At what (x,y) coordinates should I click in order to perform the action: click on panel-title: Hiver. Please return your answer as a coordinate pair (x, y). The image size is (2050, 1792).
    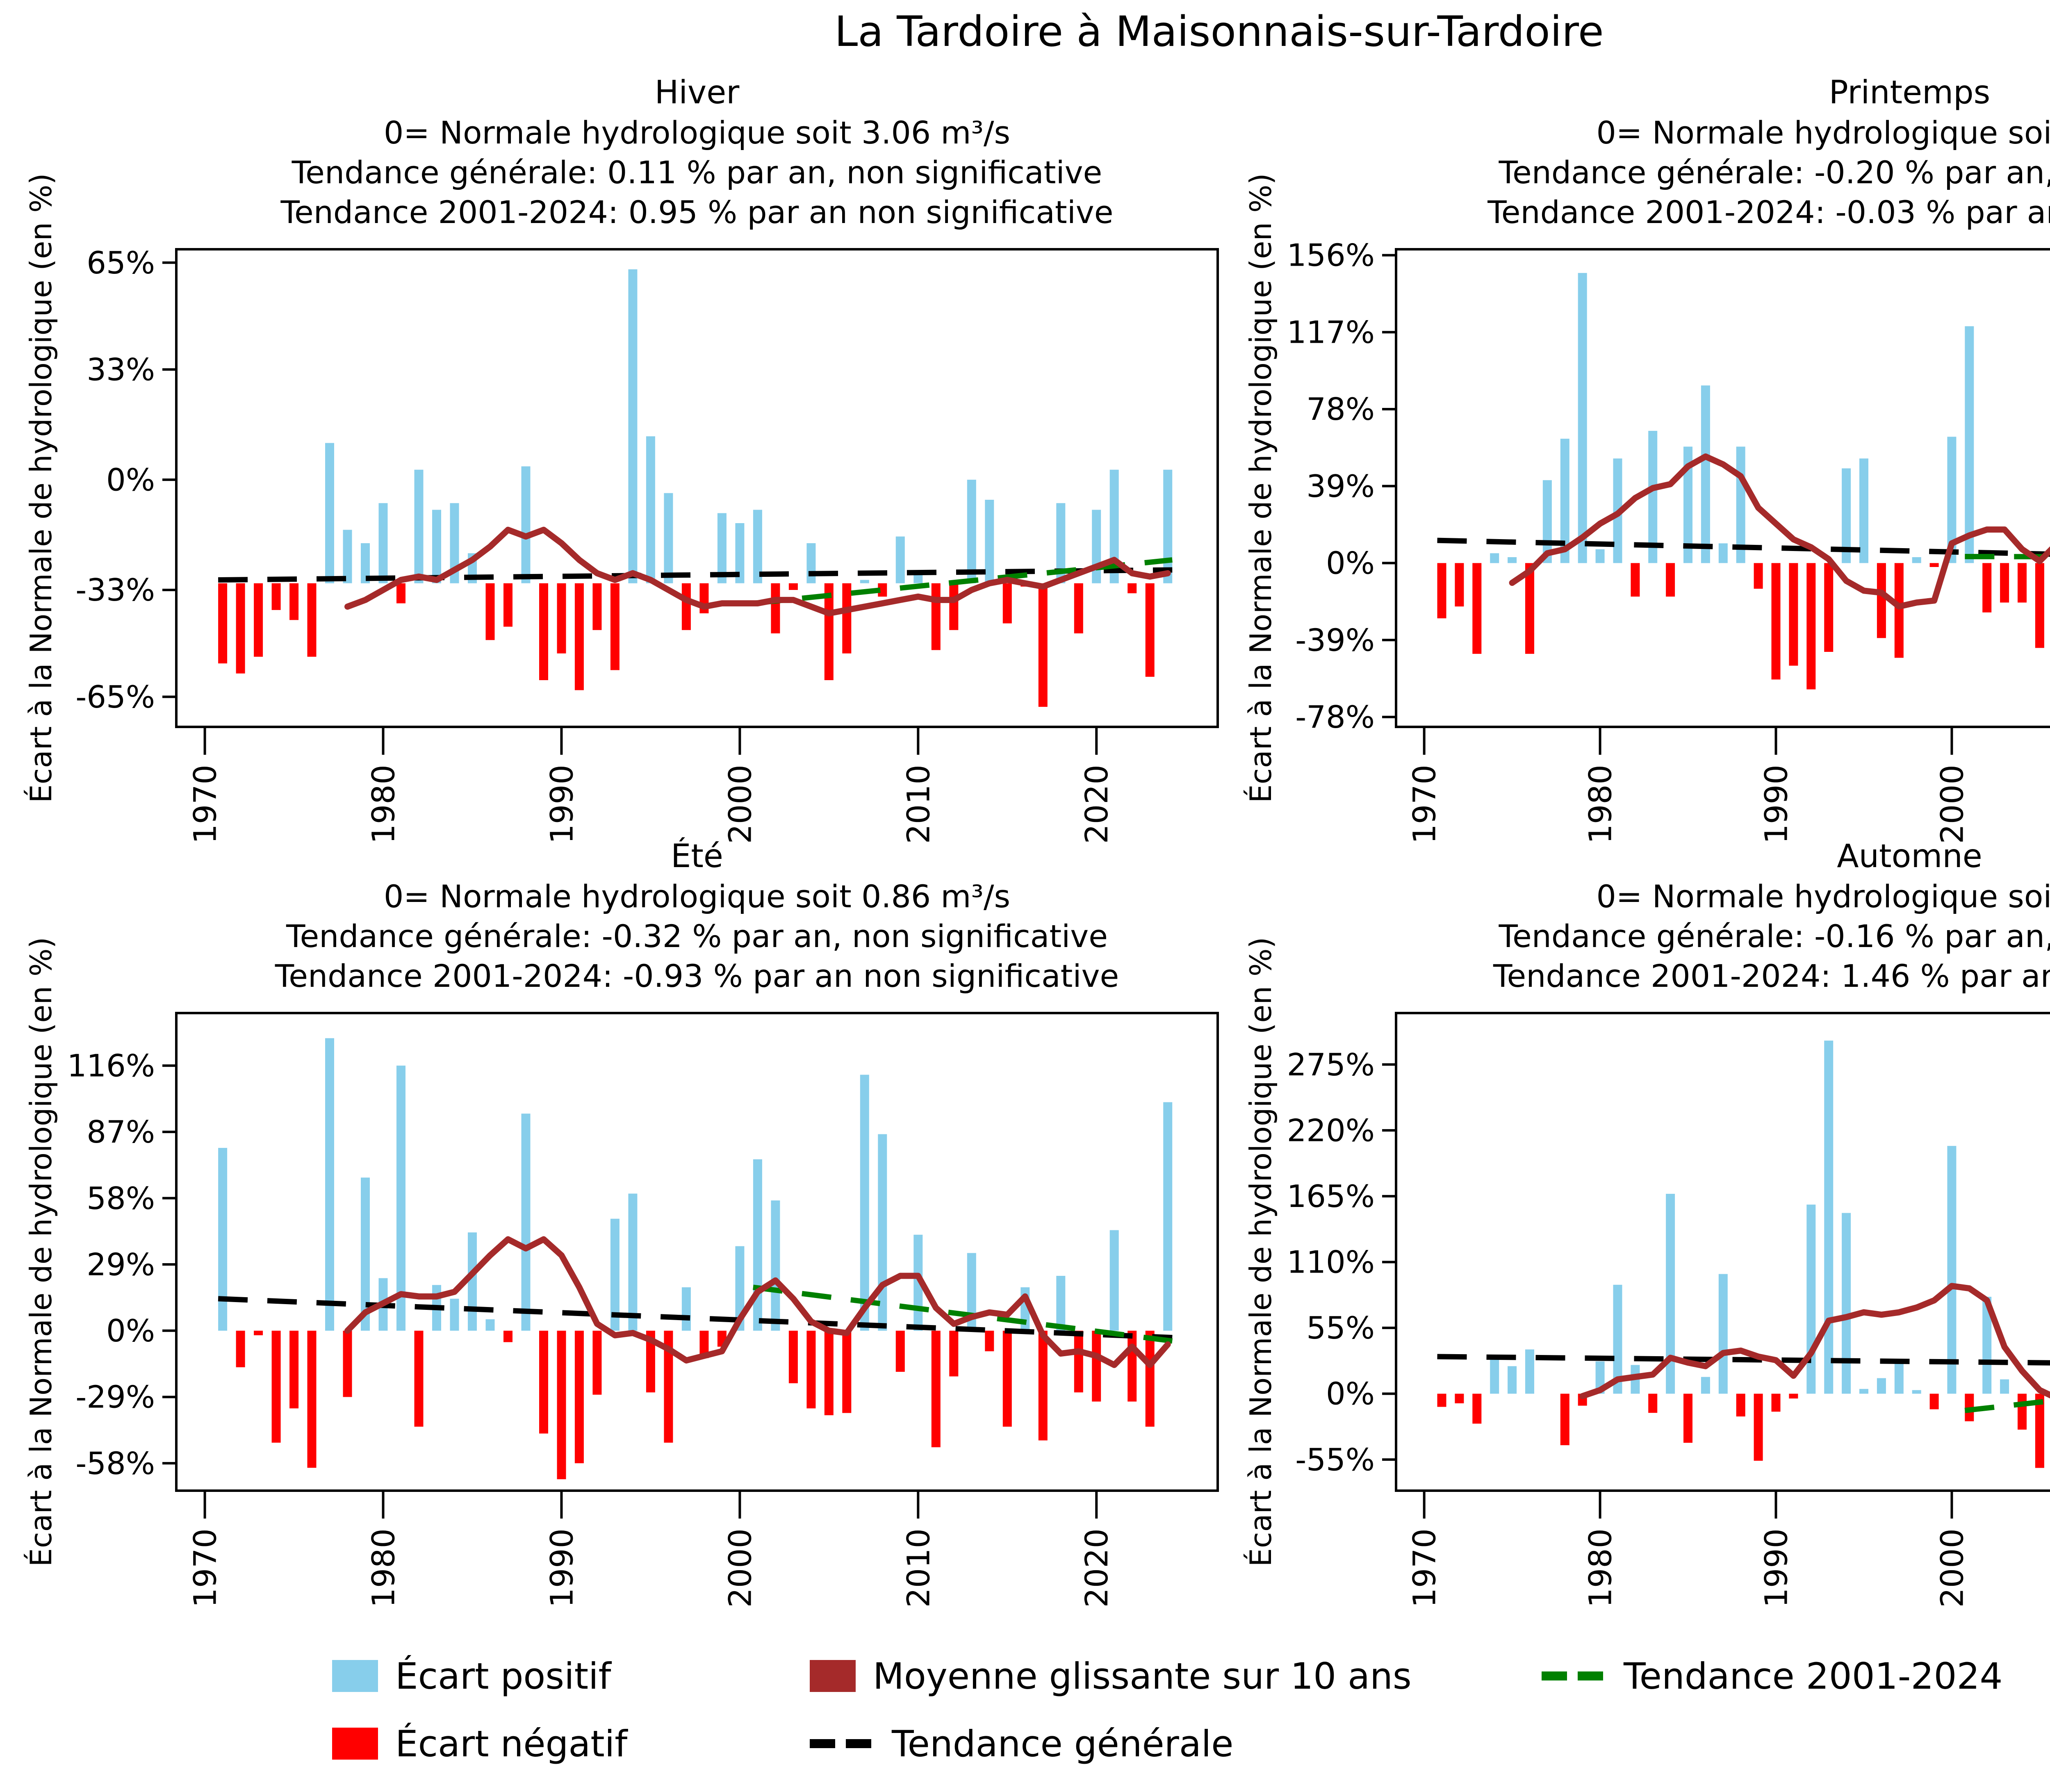
    Looking at the image, I should click on (697, 92).